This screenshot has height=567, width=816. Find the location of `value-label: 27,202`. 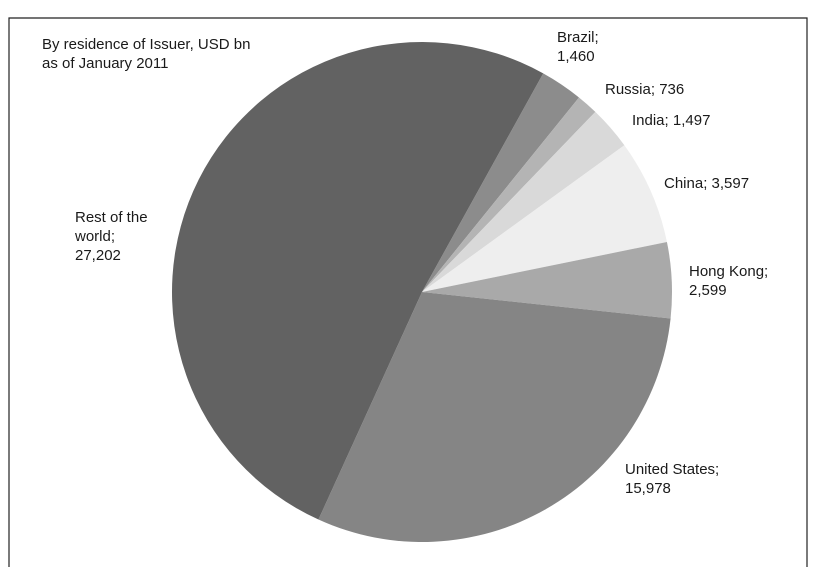

value-label: 27,202 is located at coordinates (98, 255).